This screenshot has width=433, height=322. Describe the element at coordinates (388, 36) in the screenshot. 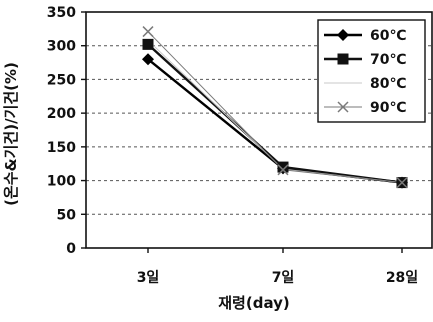

I see `legend-label-0: 60℃` at that location.